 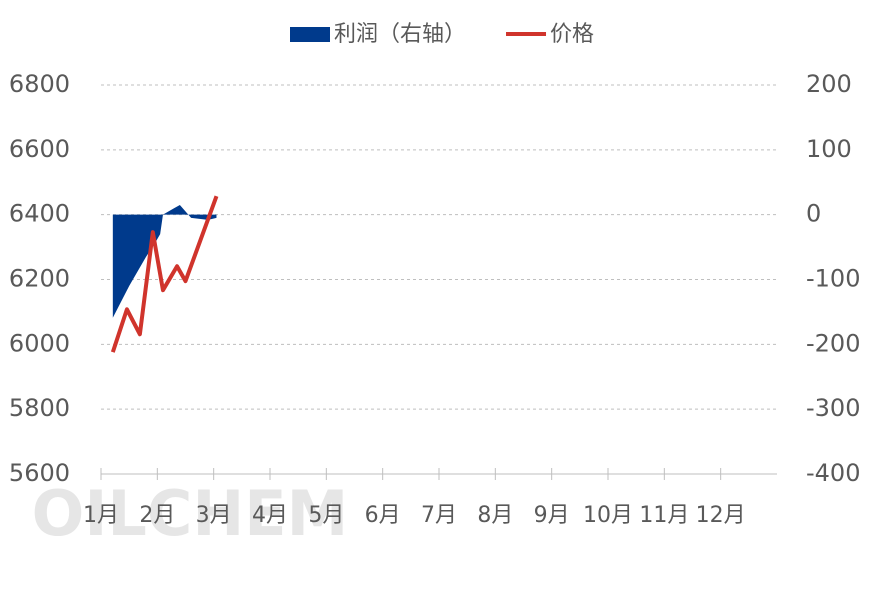 What do you see at coordinates (572, 34) in the screenshot?
I see `legend-label: 价格` at bounding box center [572, 34].